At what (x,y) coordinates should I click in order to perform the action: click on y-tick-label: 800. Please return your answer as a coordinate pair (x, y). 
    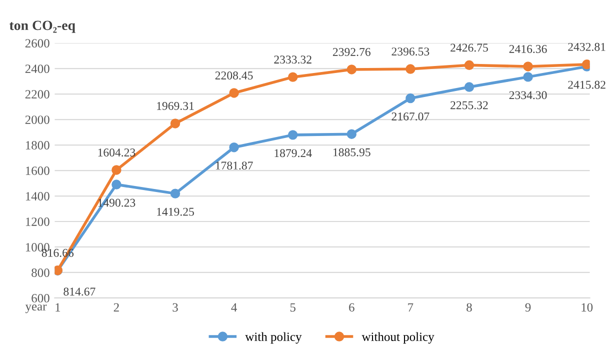
    Looking at the image, I should click on (41, 272).